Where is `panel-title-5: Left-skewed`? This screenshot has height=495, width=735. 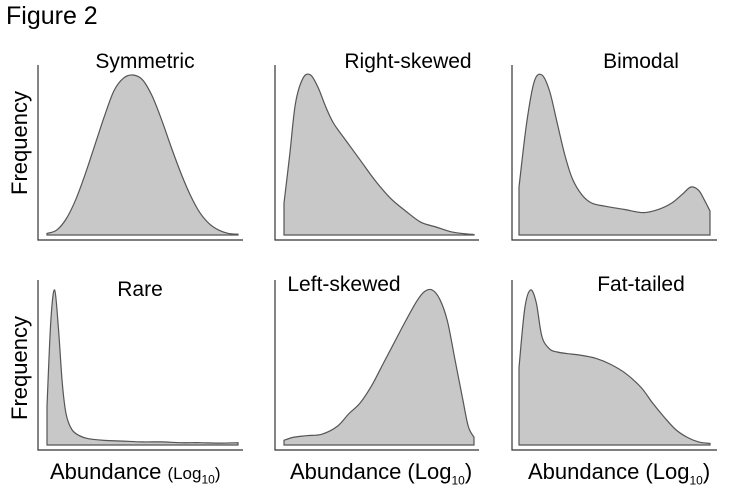
panel-title-5: Left-skewed is located at coordinates (343, 284).